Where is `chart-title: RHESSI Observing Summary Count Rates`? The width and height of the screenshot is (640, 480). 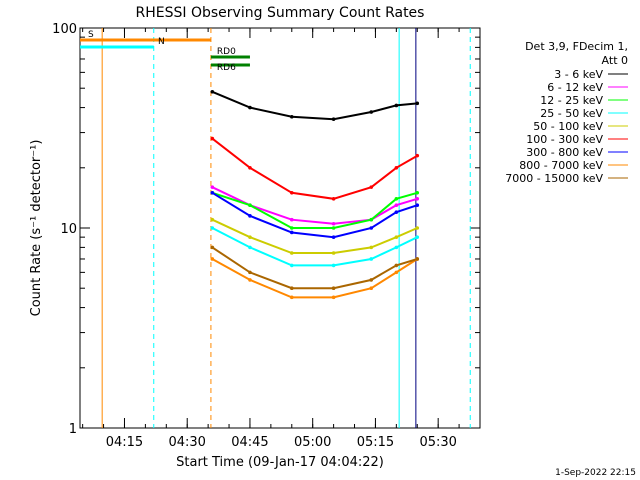 chart-title: RHESSI Observing Summary Count Rates is located at coordinates (280, 13).